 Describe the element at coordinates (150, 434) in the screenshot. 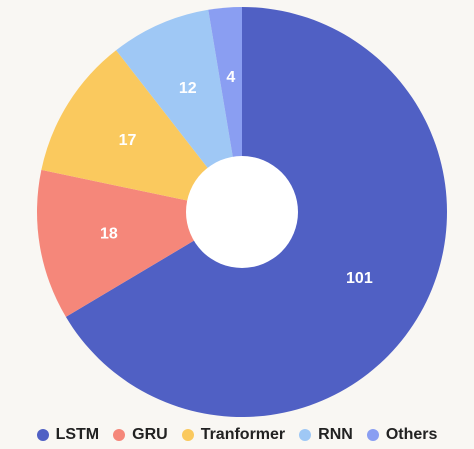

I see `legend-label: GRU` at that location.